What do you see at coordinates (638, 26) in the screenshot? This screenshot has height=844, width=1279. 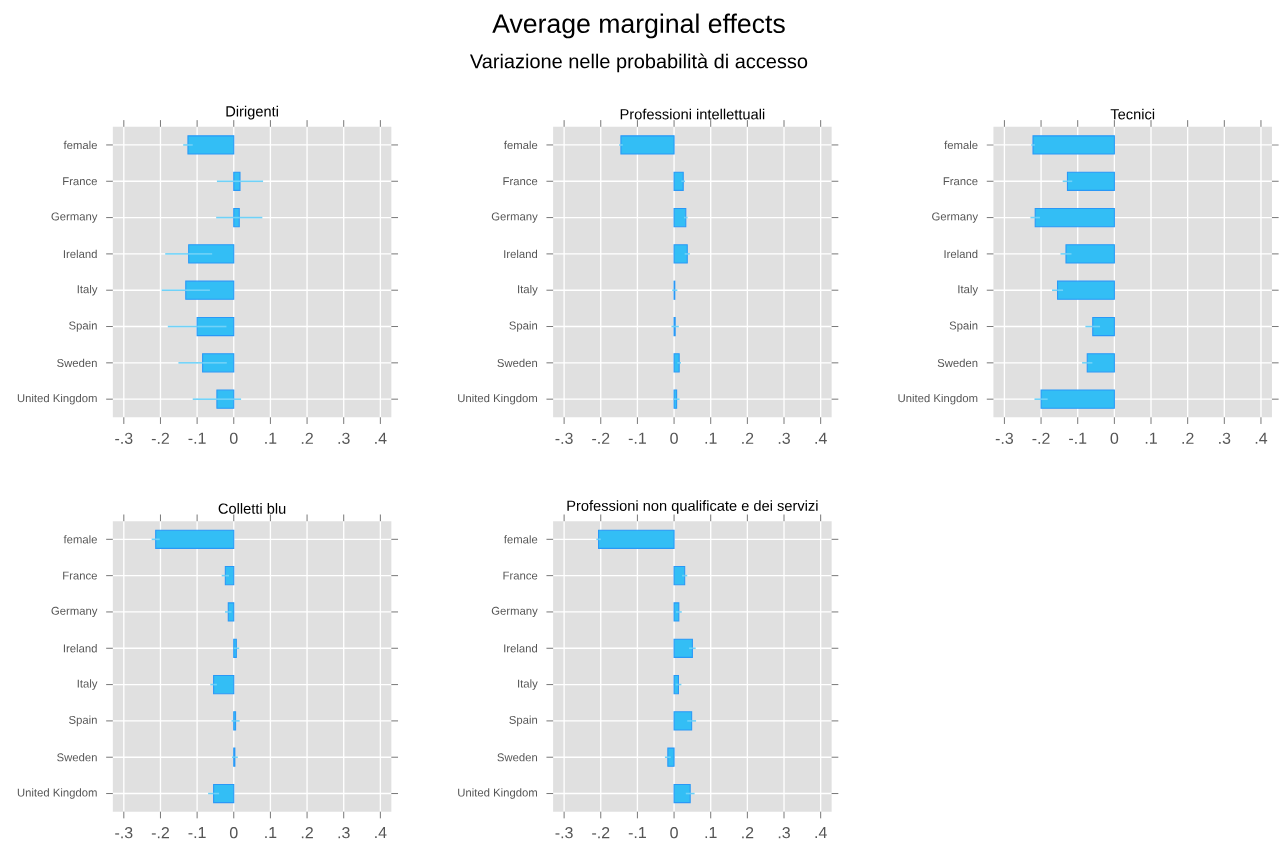 I see `text: Average marginal effects` at bounding box center [638, 26].